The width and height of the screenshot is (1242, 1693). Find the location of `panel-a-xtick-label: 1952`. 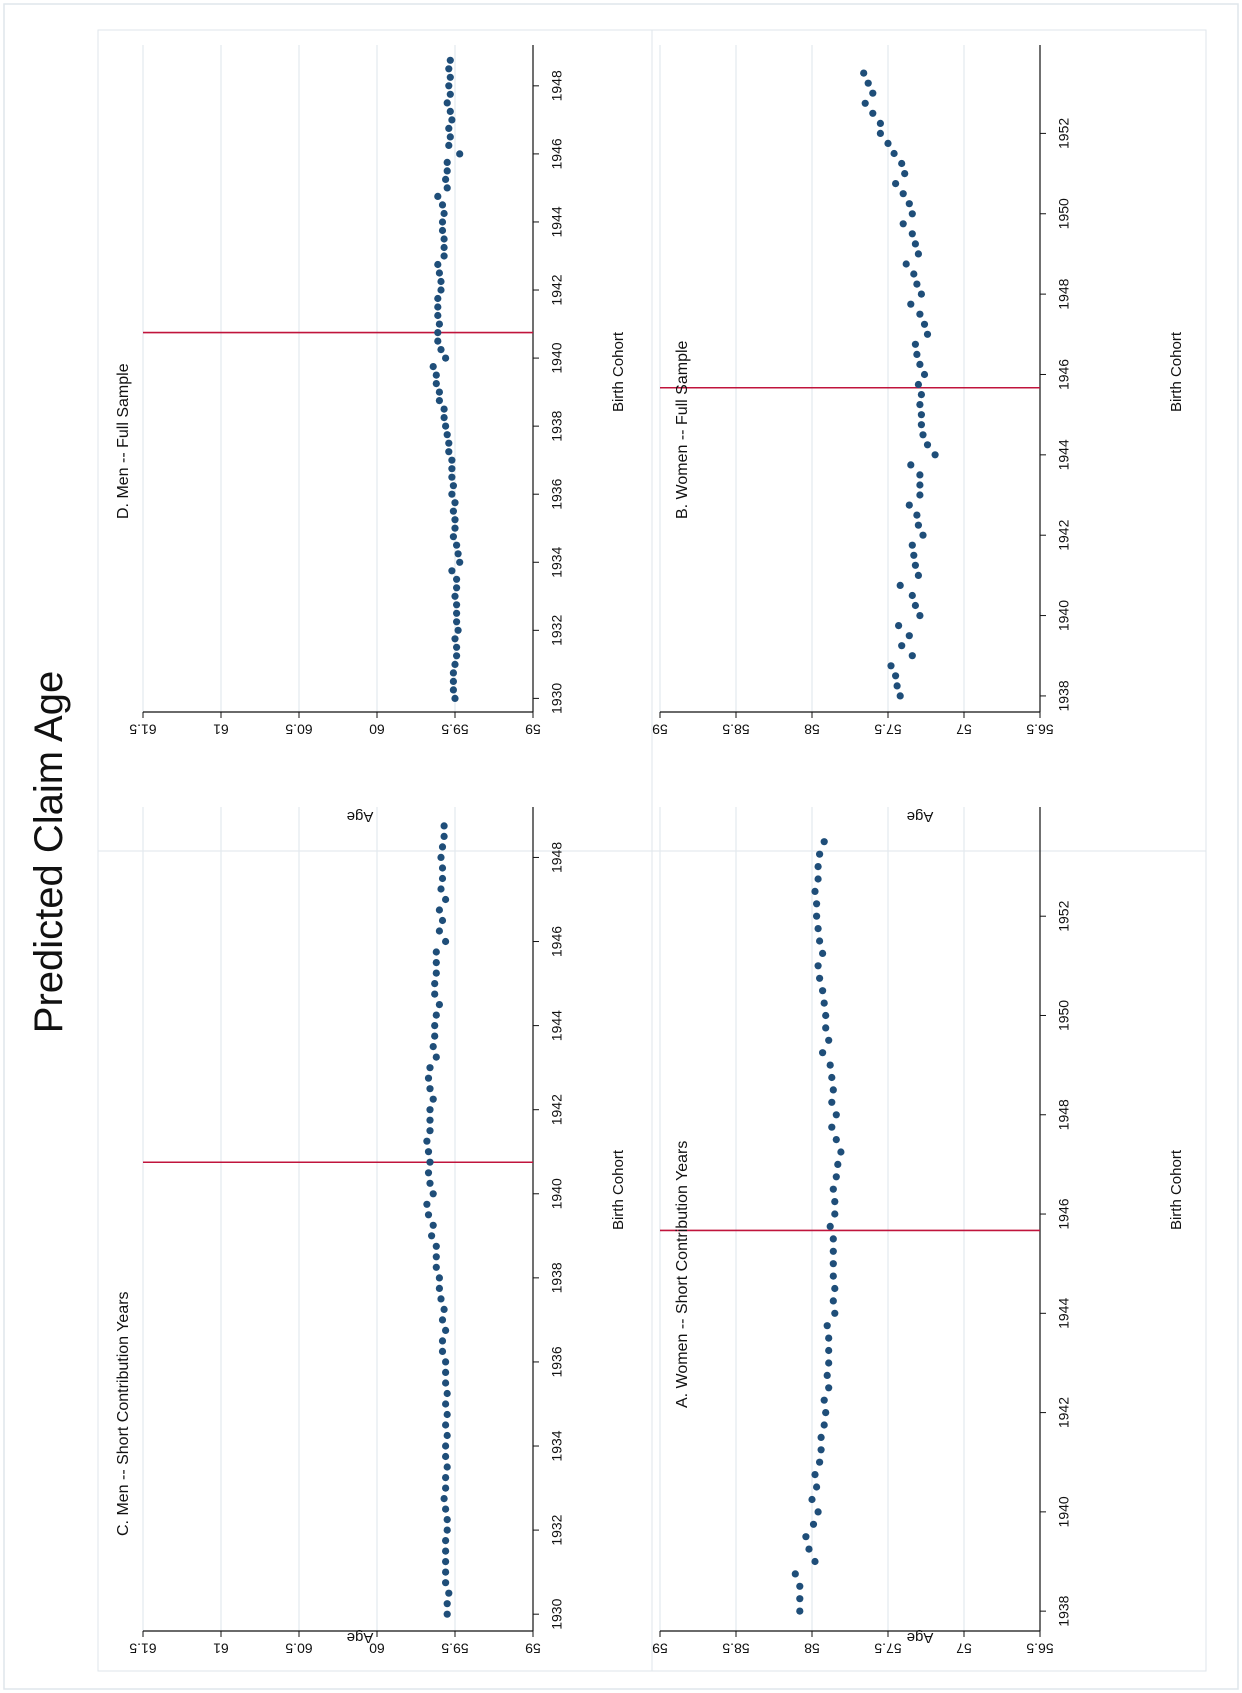

panel-a-xtick-label: 1952 is located at coordinates (1064, 915).